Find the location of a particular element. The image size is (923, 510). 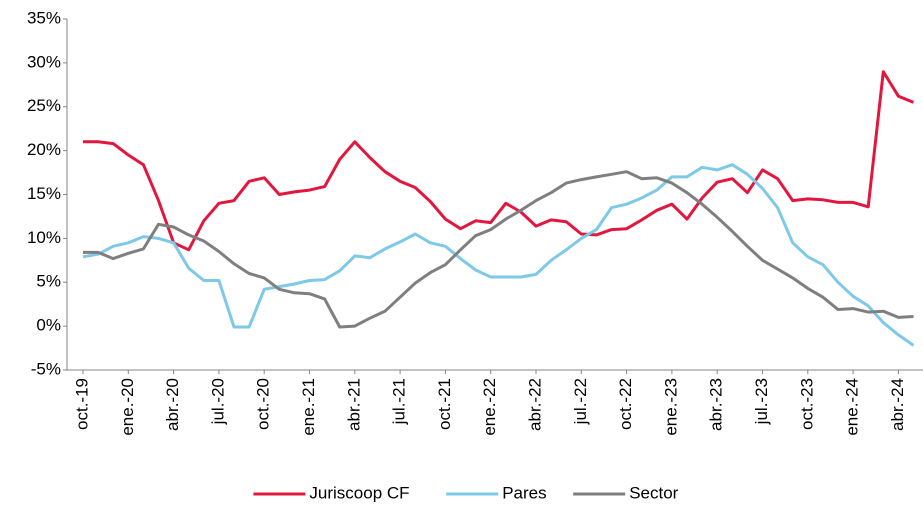

legend-label: Juriscoop CF is located at coordinates (359, 492).